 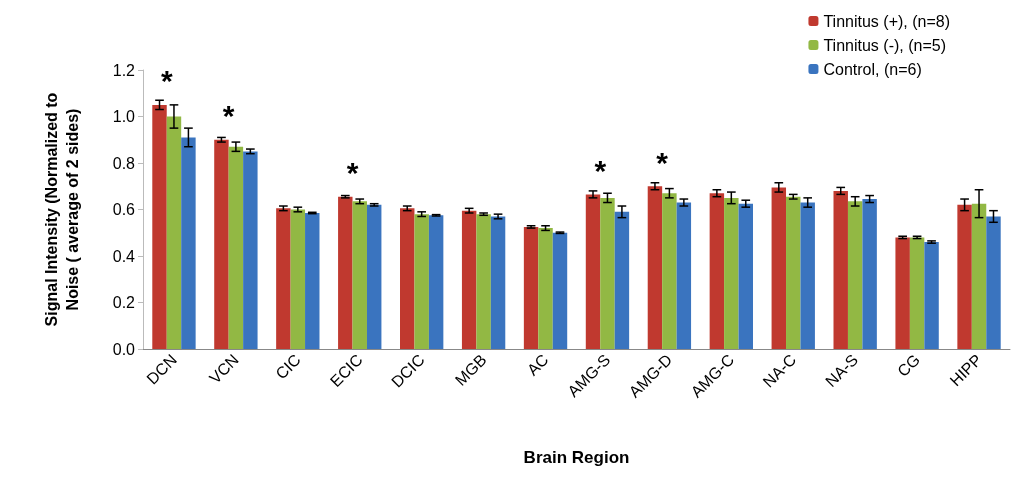 What do you see at coordinates (124, 302) in the screenshot?
I see `y-tick-label: 0.2` at bounding box center [124, 302].